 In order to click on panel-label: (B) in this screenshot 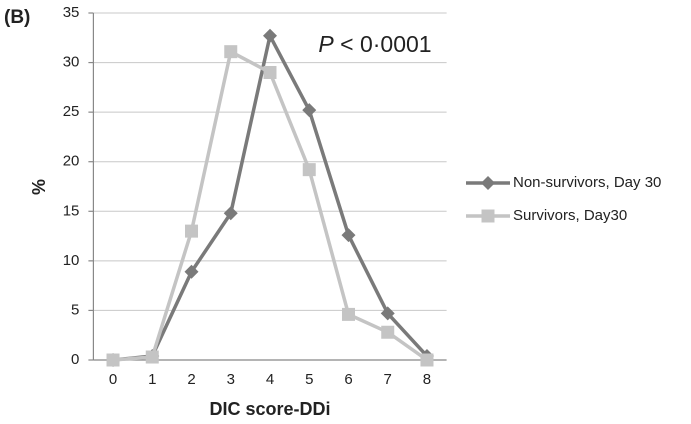, I will do `click(17, 17)`.